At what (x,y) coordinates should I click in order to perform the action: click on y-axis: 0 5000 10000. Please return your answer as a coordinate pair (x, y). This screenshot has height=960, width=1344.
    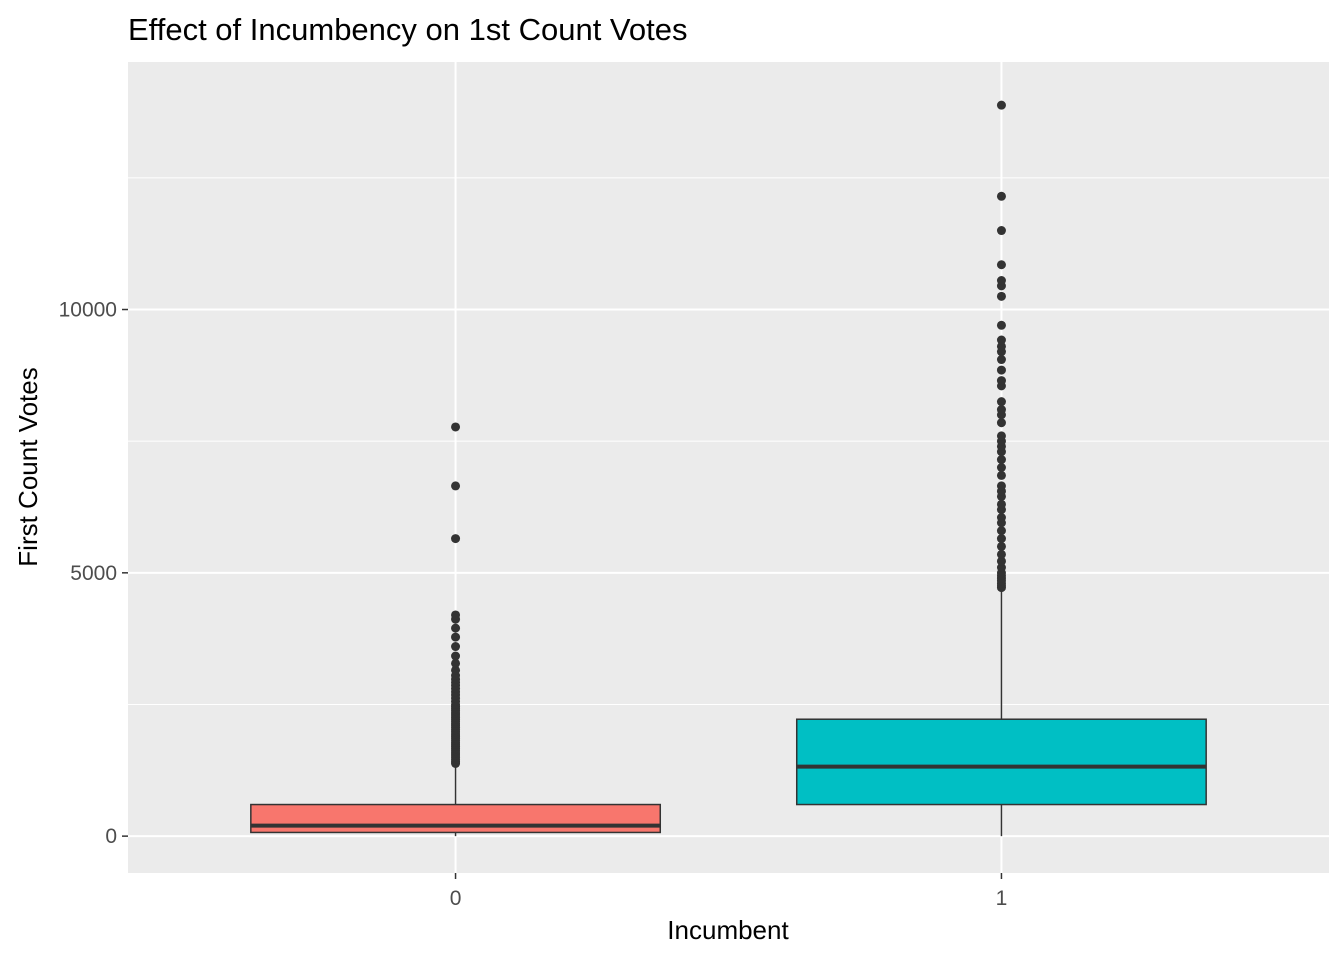
    Looking at the image, I should click on (93, 573).